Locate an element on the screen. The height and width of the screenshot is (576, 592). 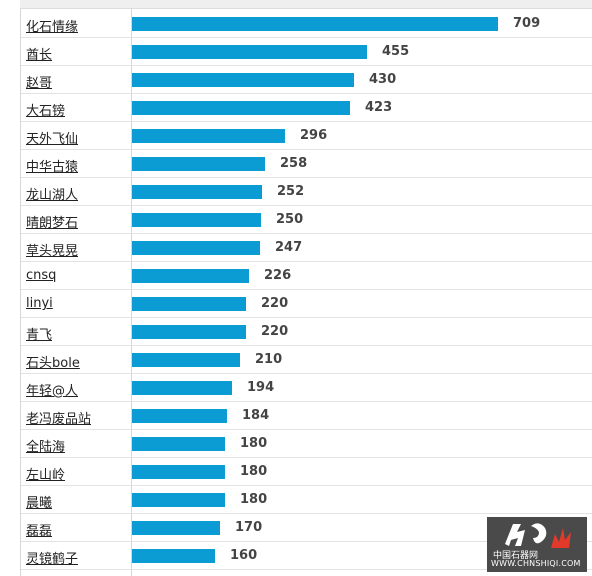
user-name-link: 石头bole is located at coordinates (53, 363).